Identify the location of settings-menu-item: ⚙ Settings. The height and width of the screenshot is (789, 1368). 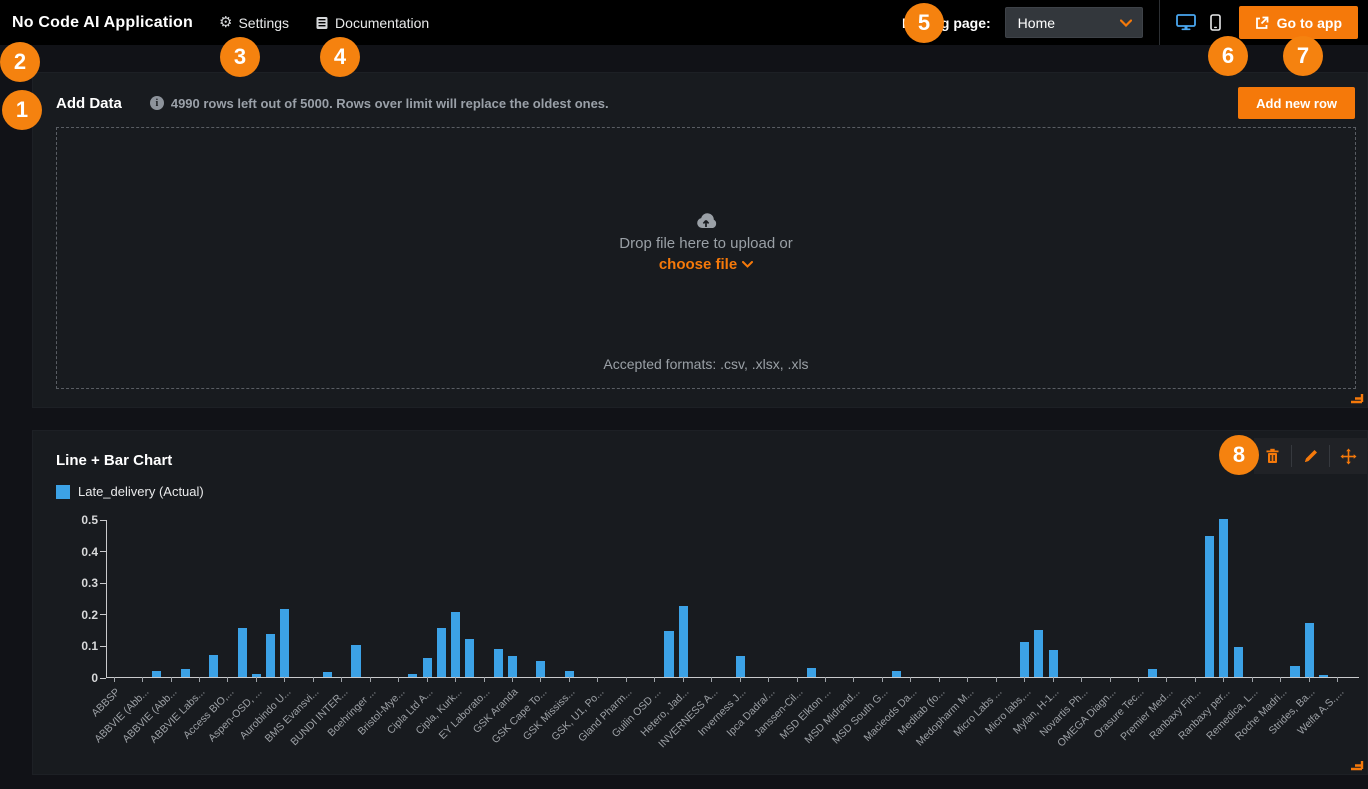
(254, 23).